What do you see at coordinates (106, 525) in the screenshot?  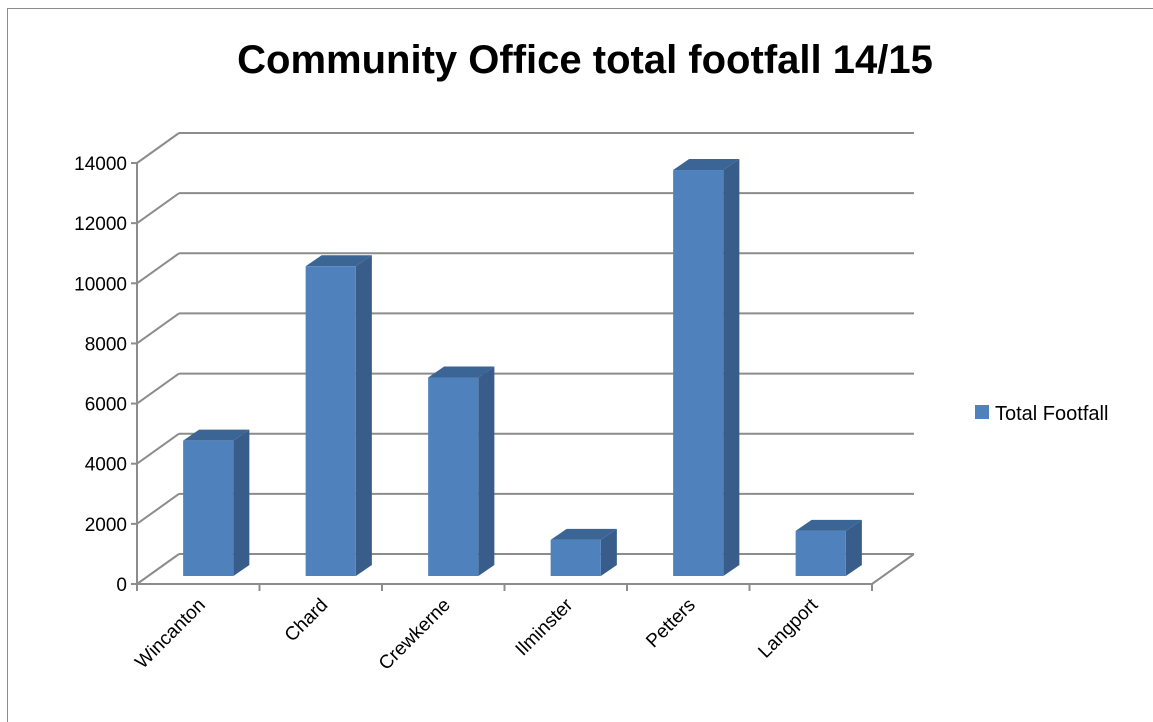 I see `y-tick-label: 2000` at bounding box center [106, 525].